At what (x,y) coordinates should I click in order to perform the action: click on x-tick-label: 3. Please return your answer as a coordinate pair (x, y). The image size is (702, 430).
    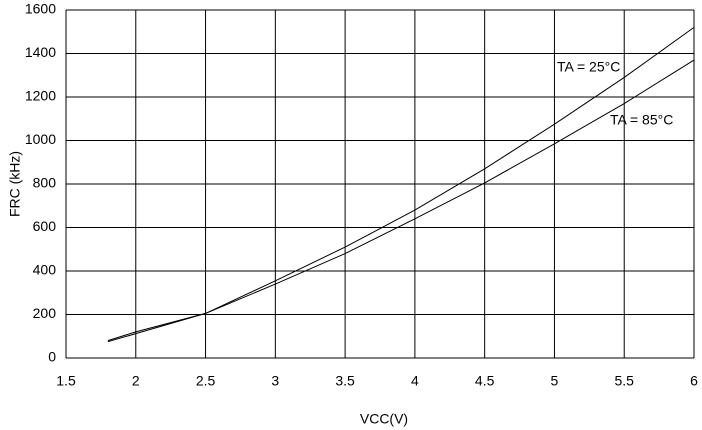
    Looking at the image, I should click on (275, 381).